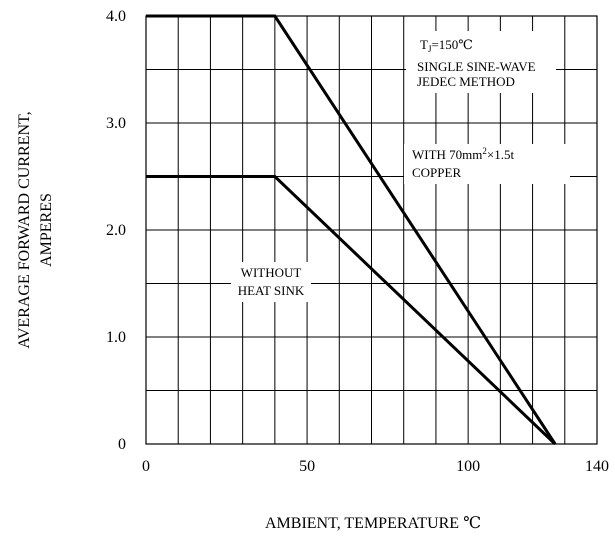 The width and height of the screenshot is (615, 546). I want to click on x-tick-label: 50, so click(307, 466).